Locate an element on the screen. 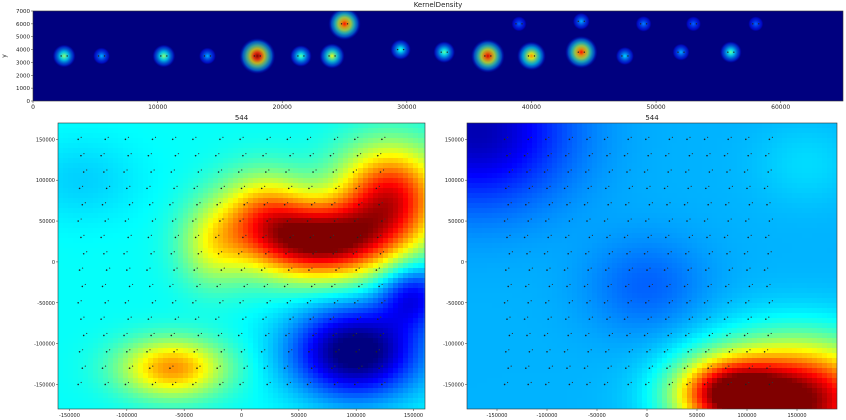 The image size is (846, 420). right-ytick-label: 100000 is located at coordinates (454, 181).